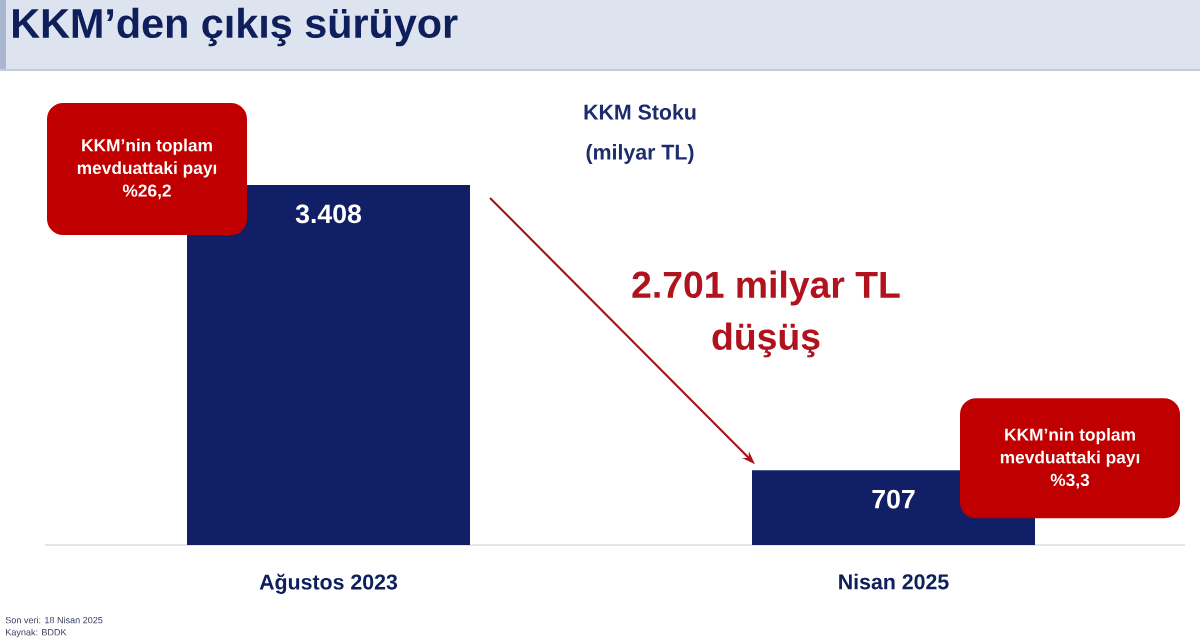 The height and width of the screenshot is (643, 1200). I want to click on chart-title: KKM’den çıkış sürüyor, so click(235, 27).